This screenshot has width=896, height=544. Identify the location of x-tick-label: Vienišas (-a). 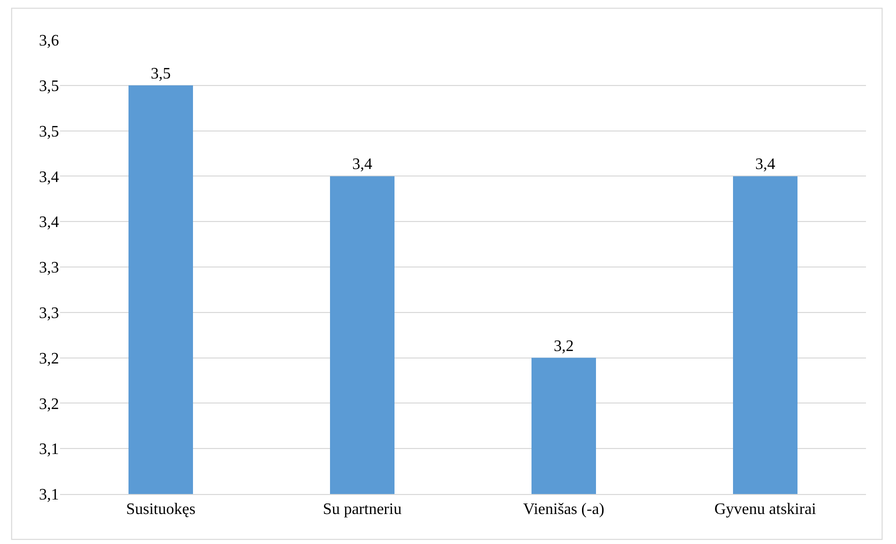
(563, 509).